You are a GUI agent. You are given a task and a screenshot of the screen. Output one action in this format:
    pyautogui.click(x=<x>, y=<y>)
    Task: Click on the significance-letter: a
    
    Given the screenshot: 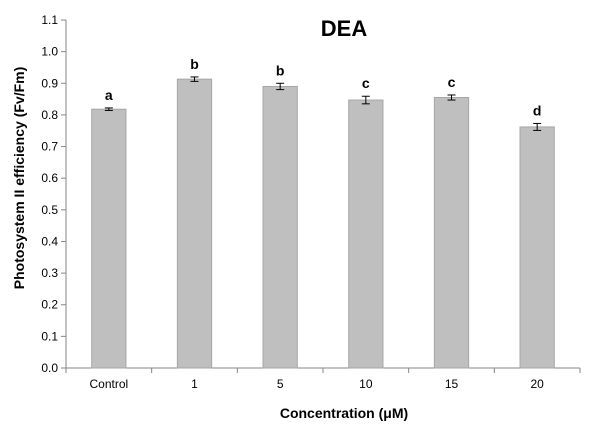 What is the action you would take?
    pyautogui.click(x=109, y=95)
    